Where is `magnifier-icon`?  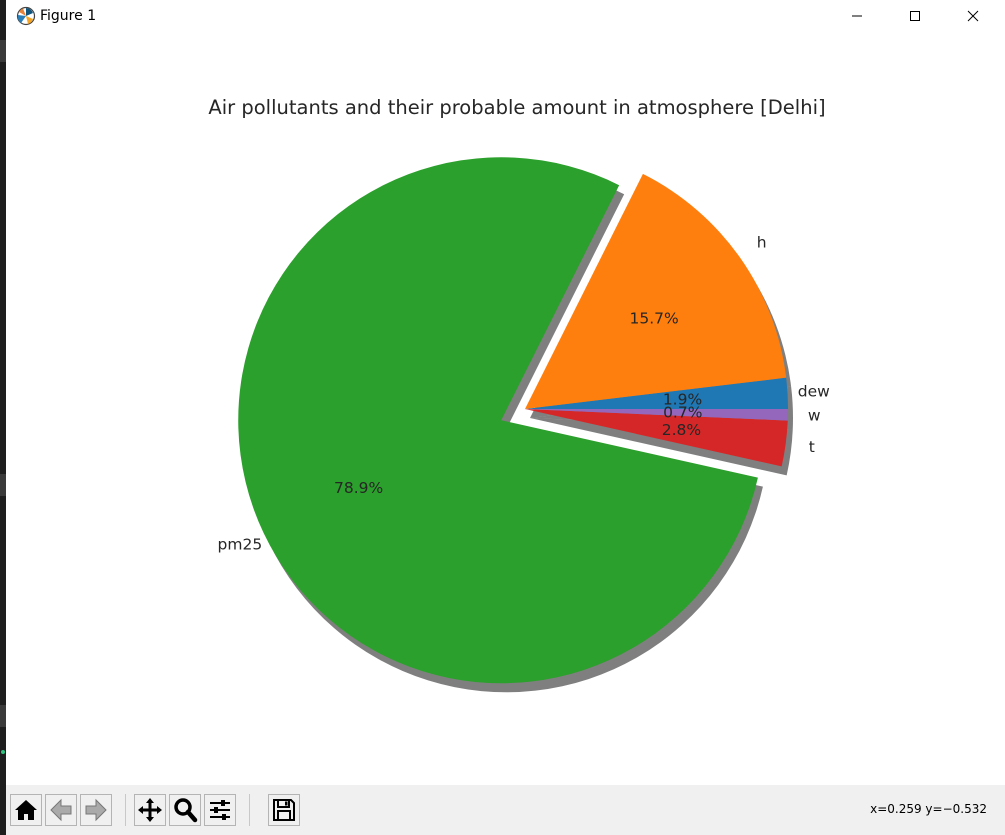
magnifier-icon is located at coordinates (186, 810).